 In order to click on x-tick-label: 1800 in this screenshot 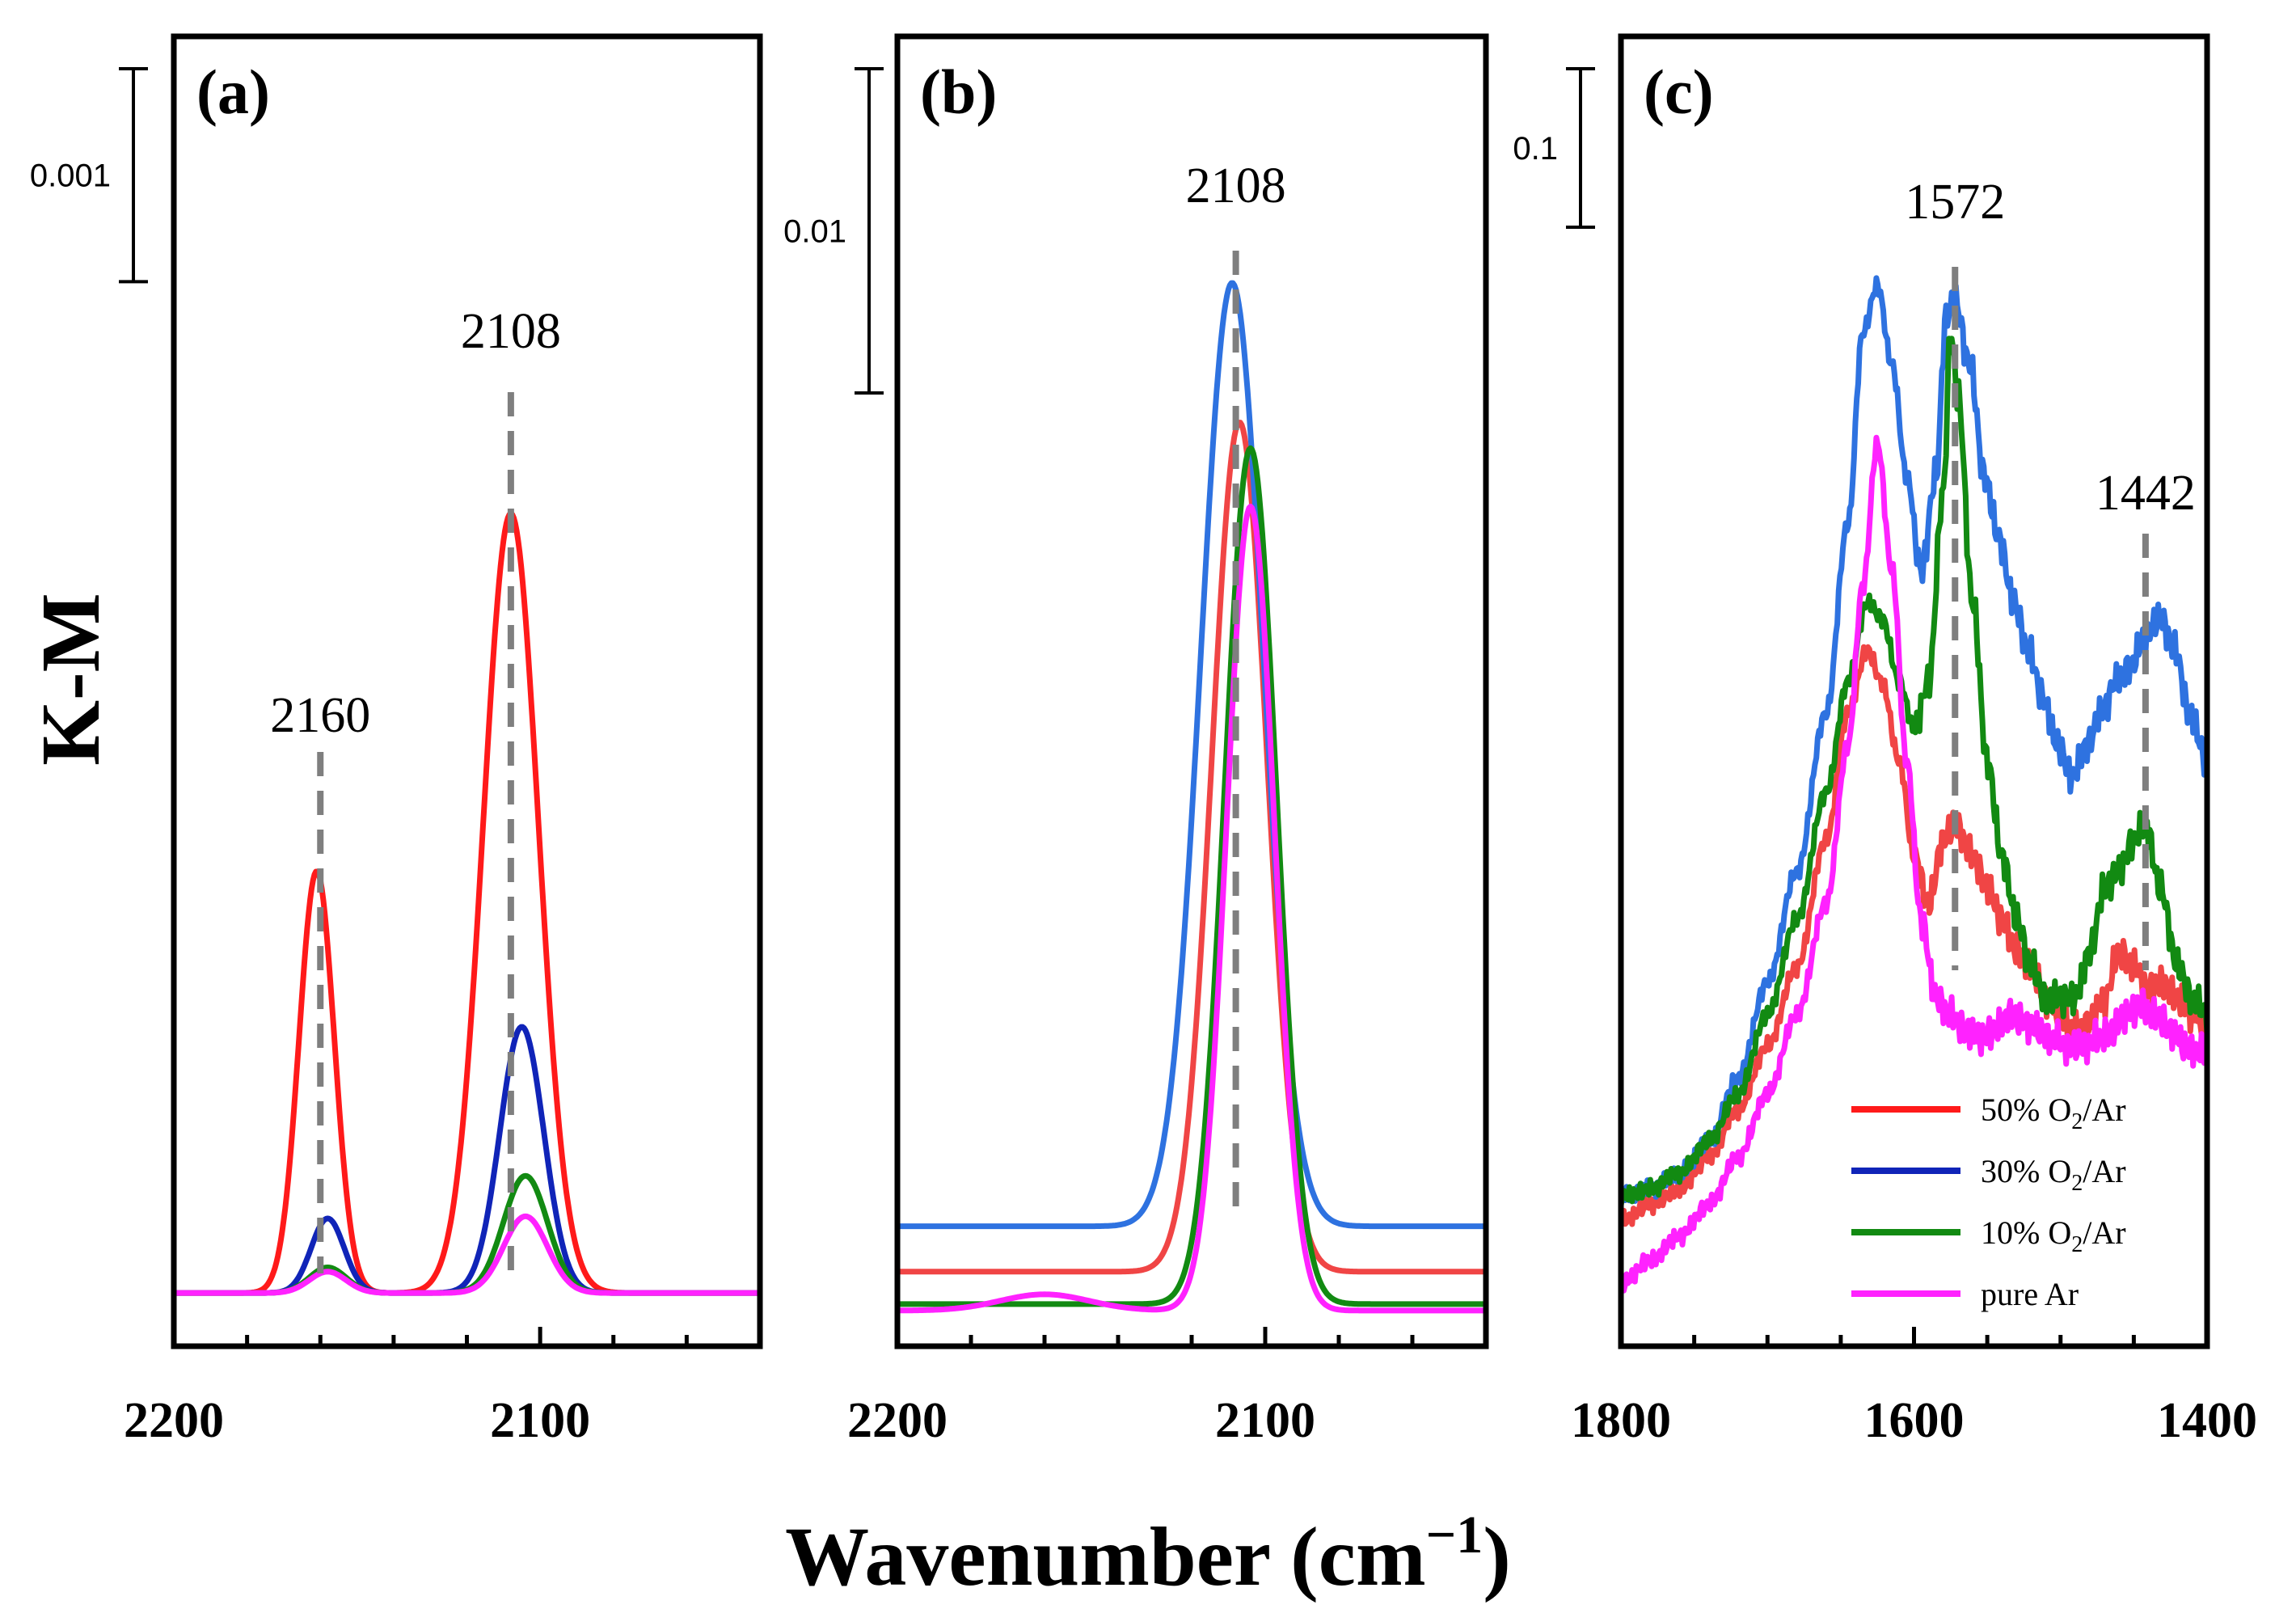, I will do `click(1621, 1421)`.